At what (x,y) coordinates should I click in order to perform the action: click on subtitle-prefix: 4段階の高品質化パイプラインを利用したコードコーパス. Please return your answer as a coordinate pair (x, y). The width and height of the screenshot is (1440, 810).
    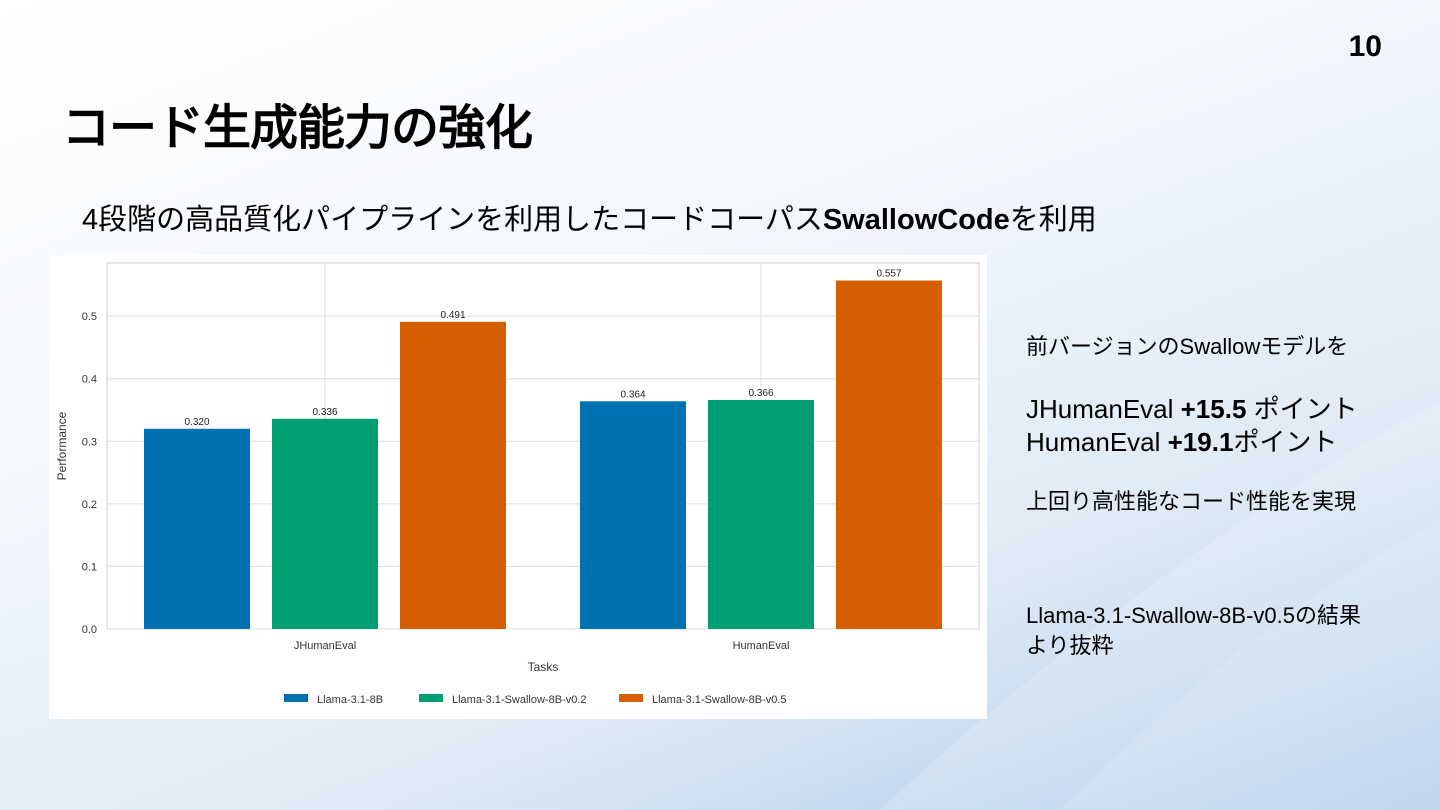
    Looking at the image, I should click on (452, 220).